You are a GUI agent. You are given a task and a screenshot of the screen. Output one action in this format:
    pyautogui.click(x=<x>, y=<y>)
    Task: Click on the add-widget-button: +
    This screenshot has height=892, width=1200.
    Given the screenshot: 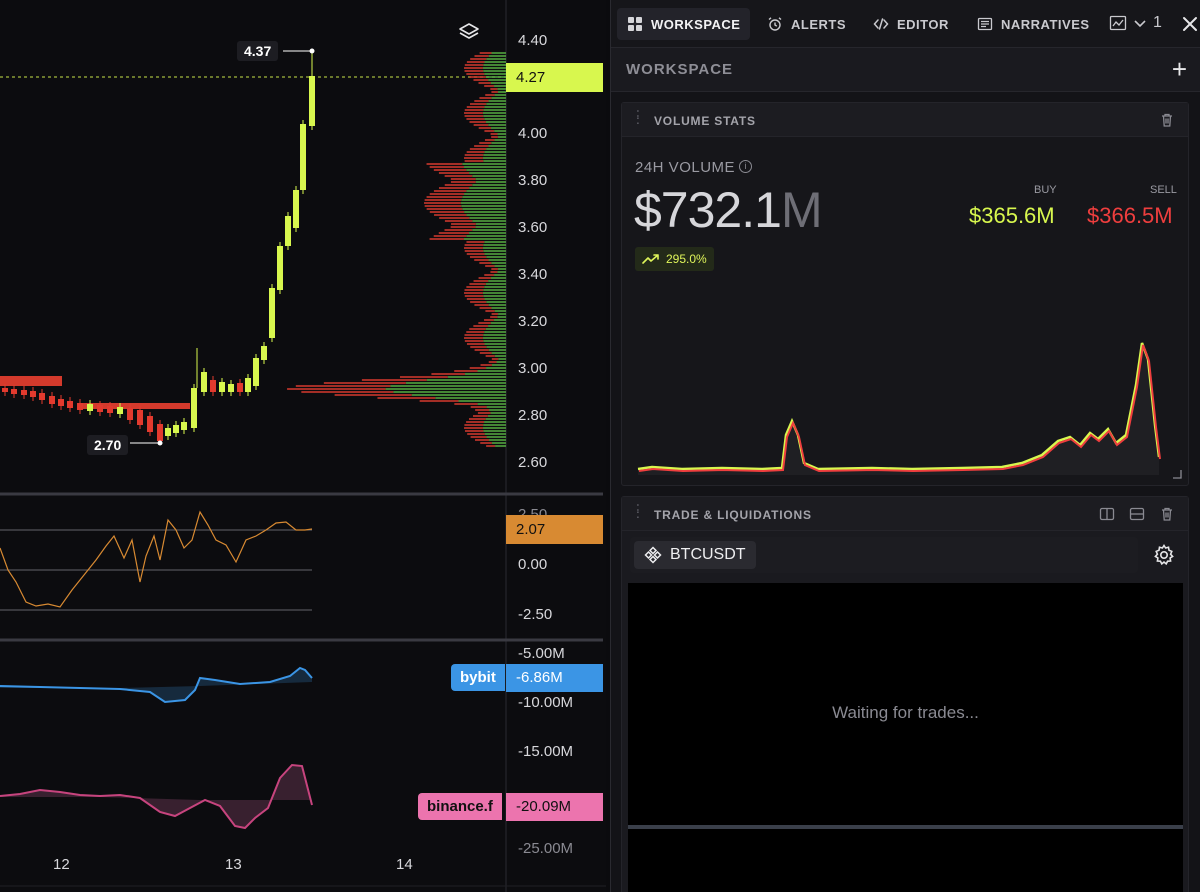 What is the action you would take?
    pyautogui.click(x=1179, y=69)
    